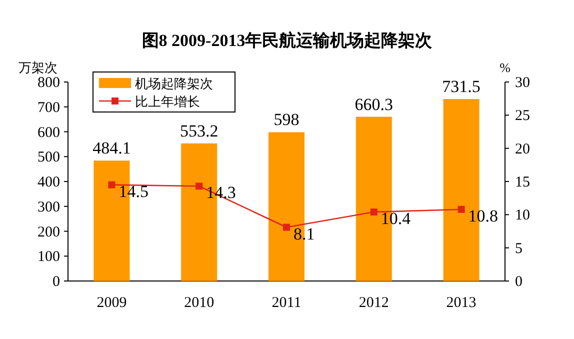 The image size is (574, 339). What do you see at coordinates (199, 130) in the screenshot?
I see `data-label: 553.2` at bounding box center [199, 130].